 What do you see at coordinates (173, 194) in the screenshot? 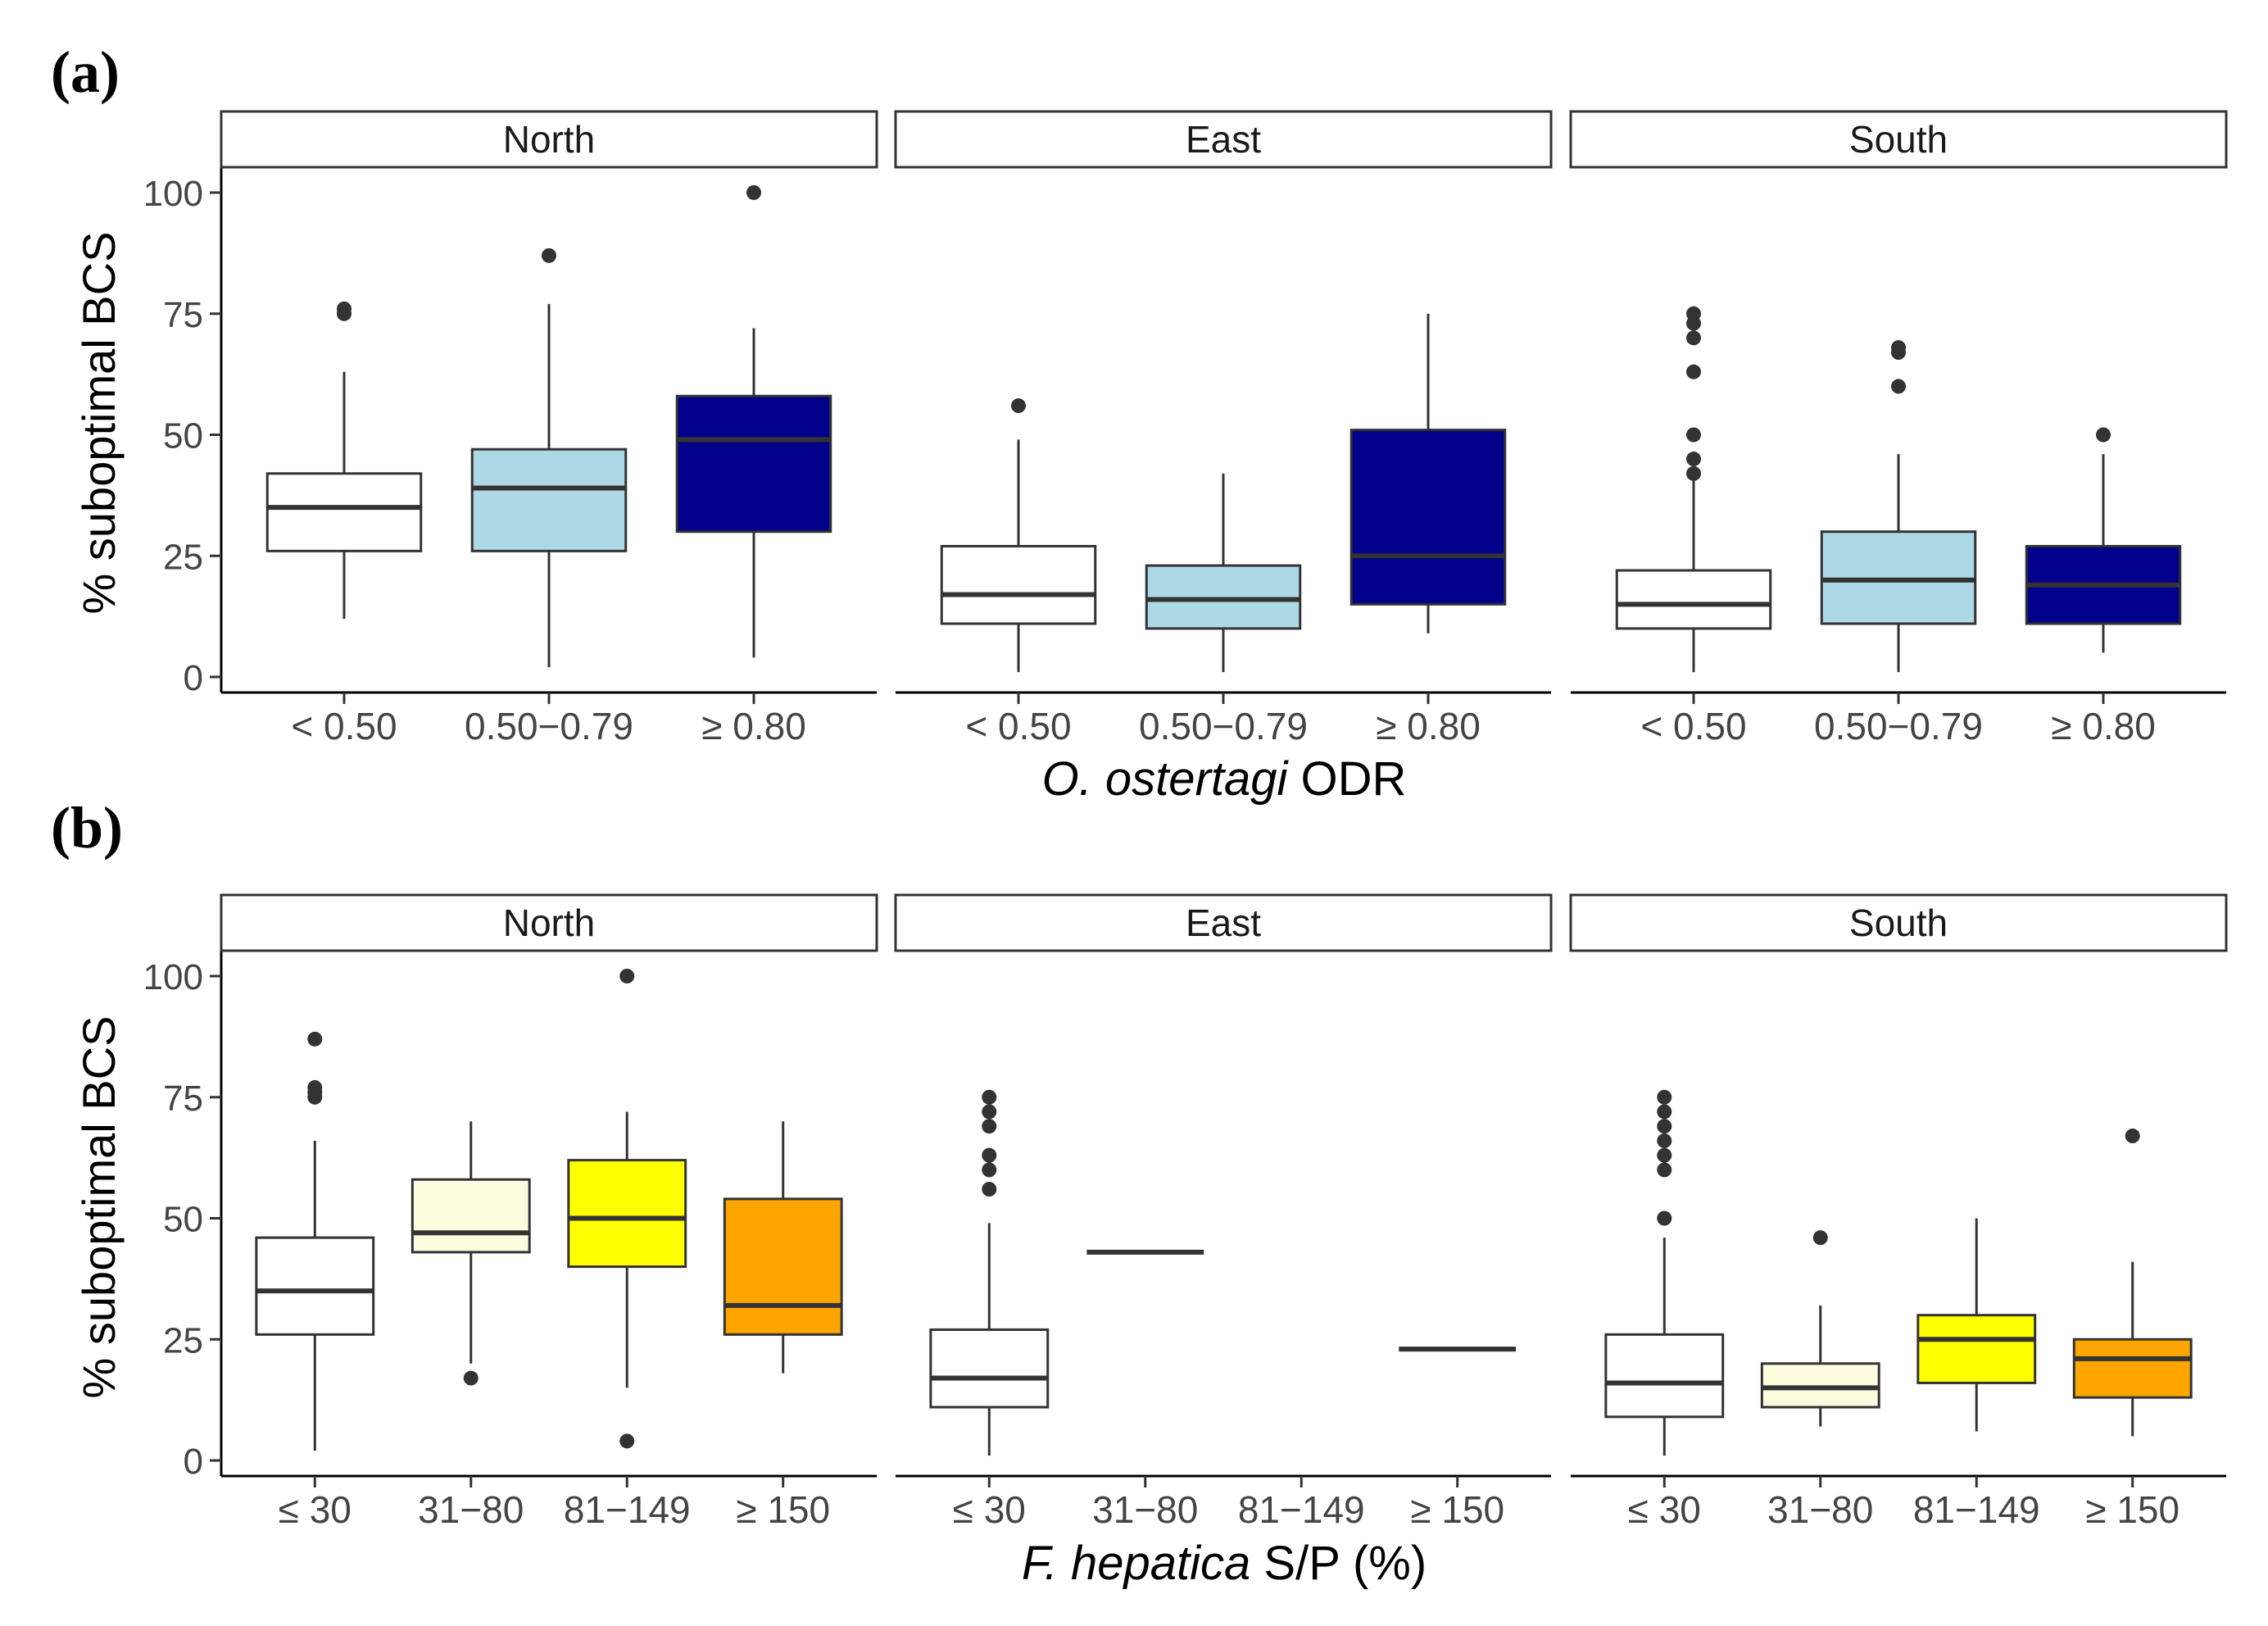
I see `y-tick-label: 100` at bounding box center [173, 194].